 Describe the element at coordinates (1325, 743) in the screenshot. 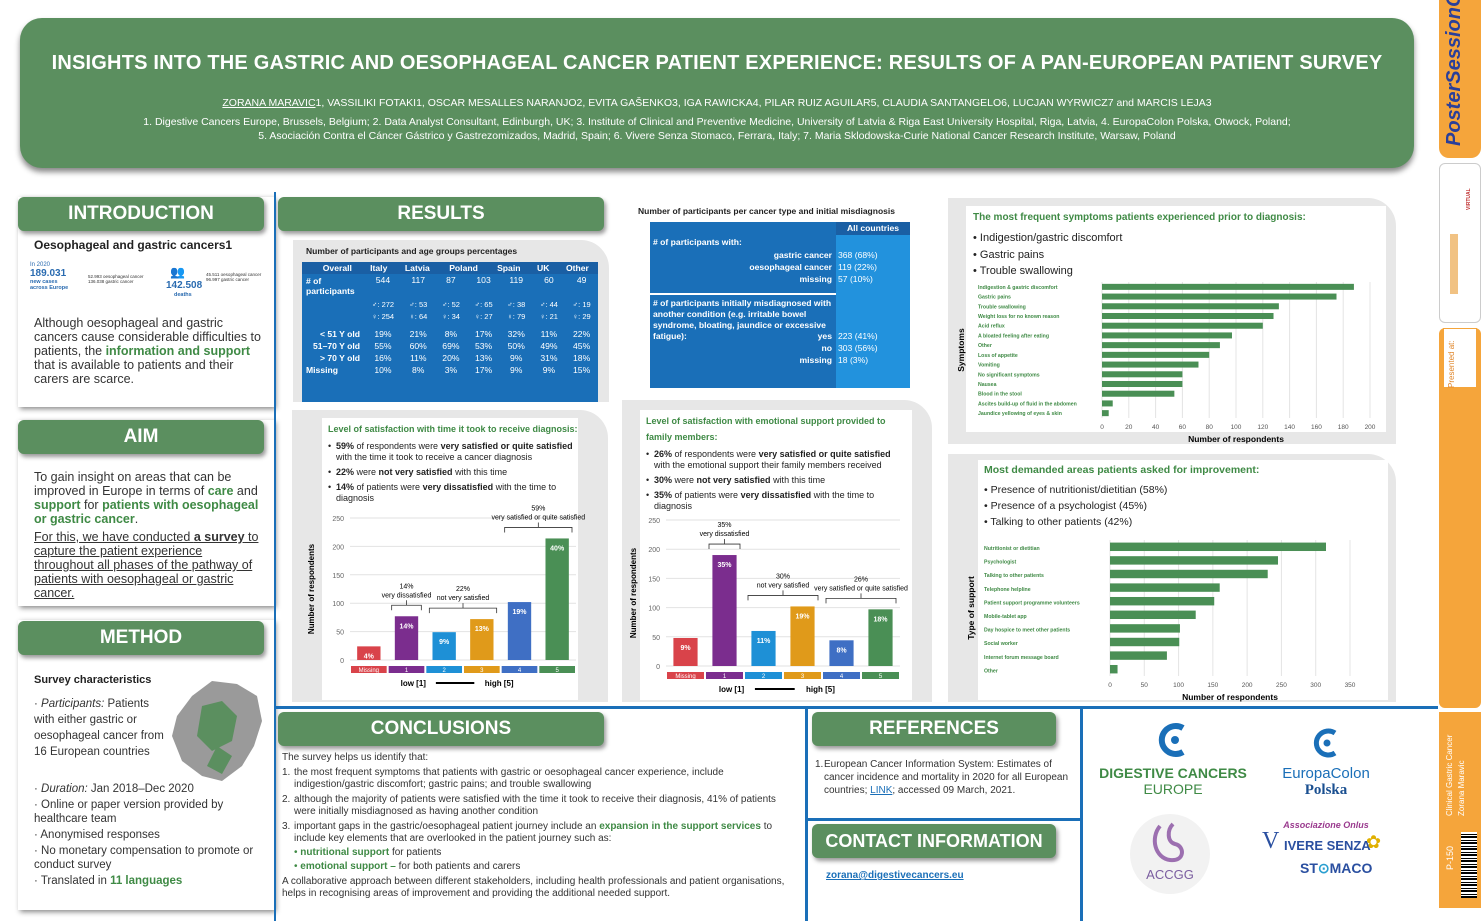

I see `europacolon-logo-icon` at that location.